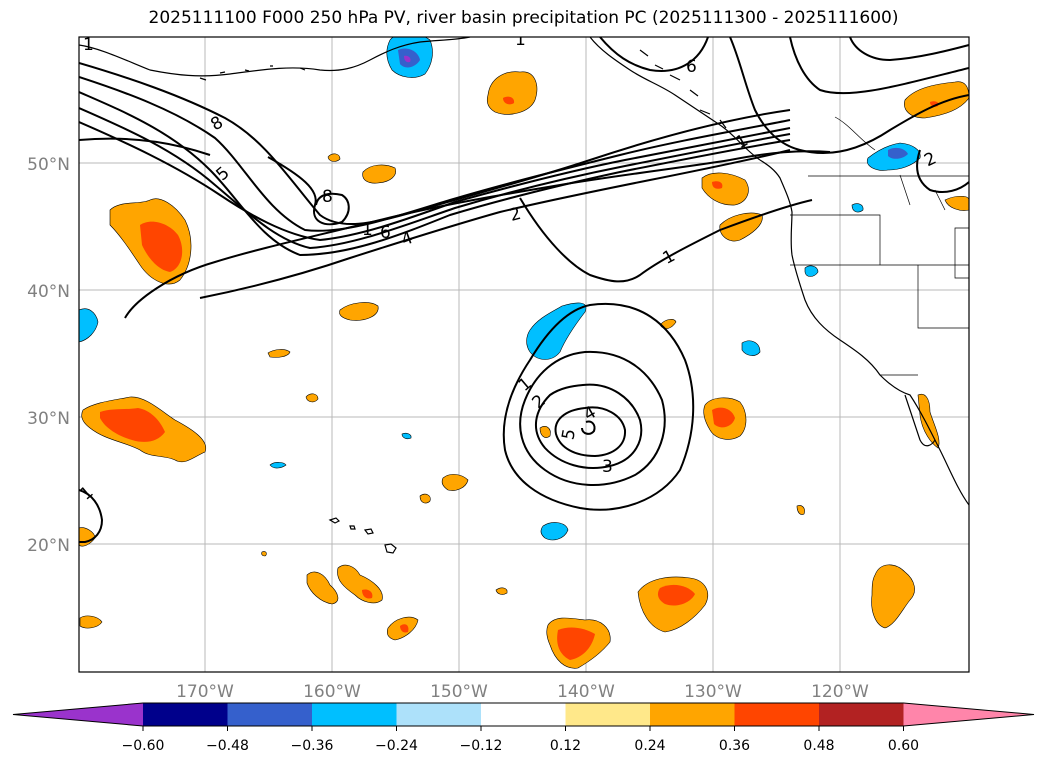 This screenshot has height=765, width=1047. Describe the element at coordinates (522, 692) in the screenshot. I see `lon-labels: 170°W 160°W 150°W 140°W 130°W 120°W` at that location.